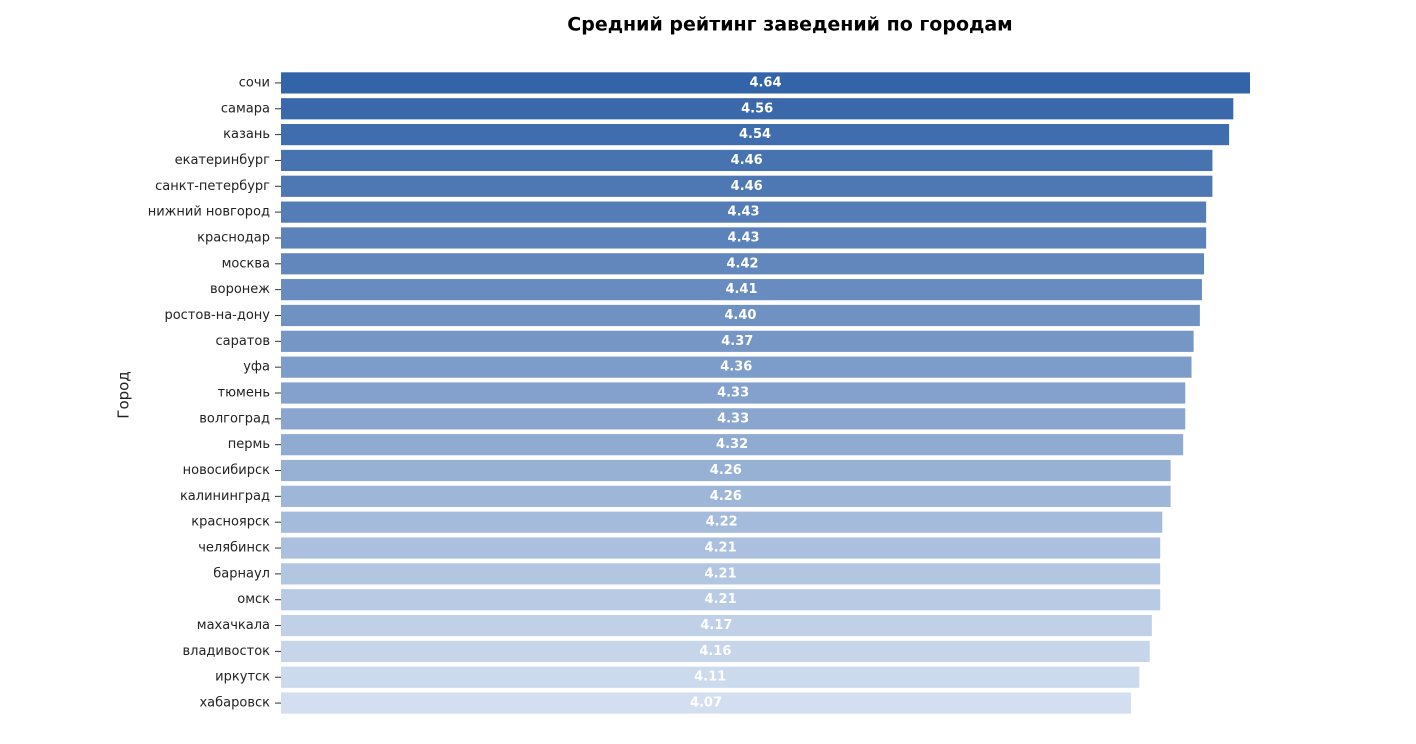 This screenshot has height=744, width=1416. Describe the element at coordinates (249, 444) in the screenshot. I see `y-tick-label: пермь` at that location.